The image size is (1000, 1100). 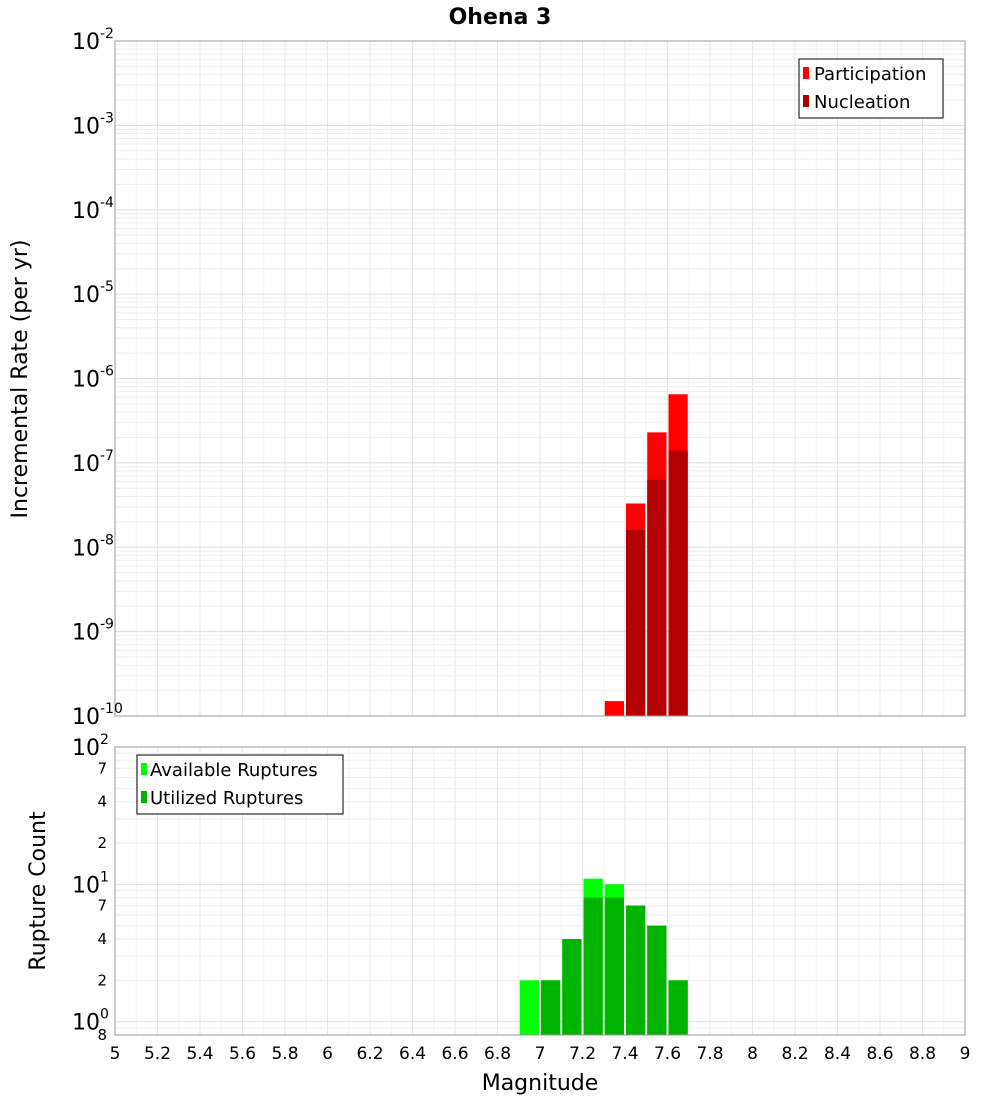 What do you see at coordinates (614, 708) in the screenshot?
I see `top-bar-participation` at bounding box center [614, 708].